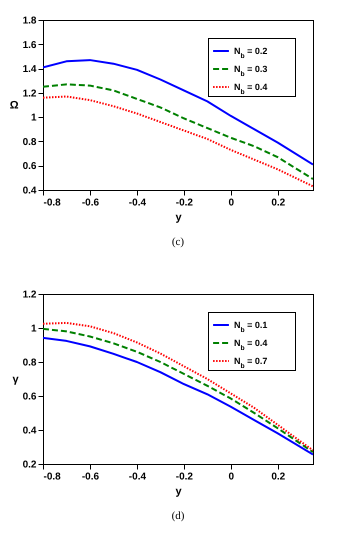 The height and width of the screenshot is (550, 358). I want to click on y-axis-title: Ω, so click(14, 106).